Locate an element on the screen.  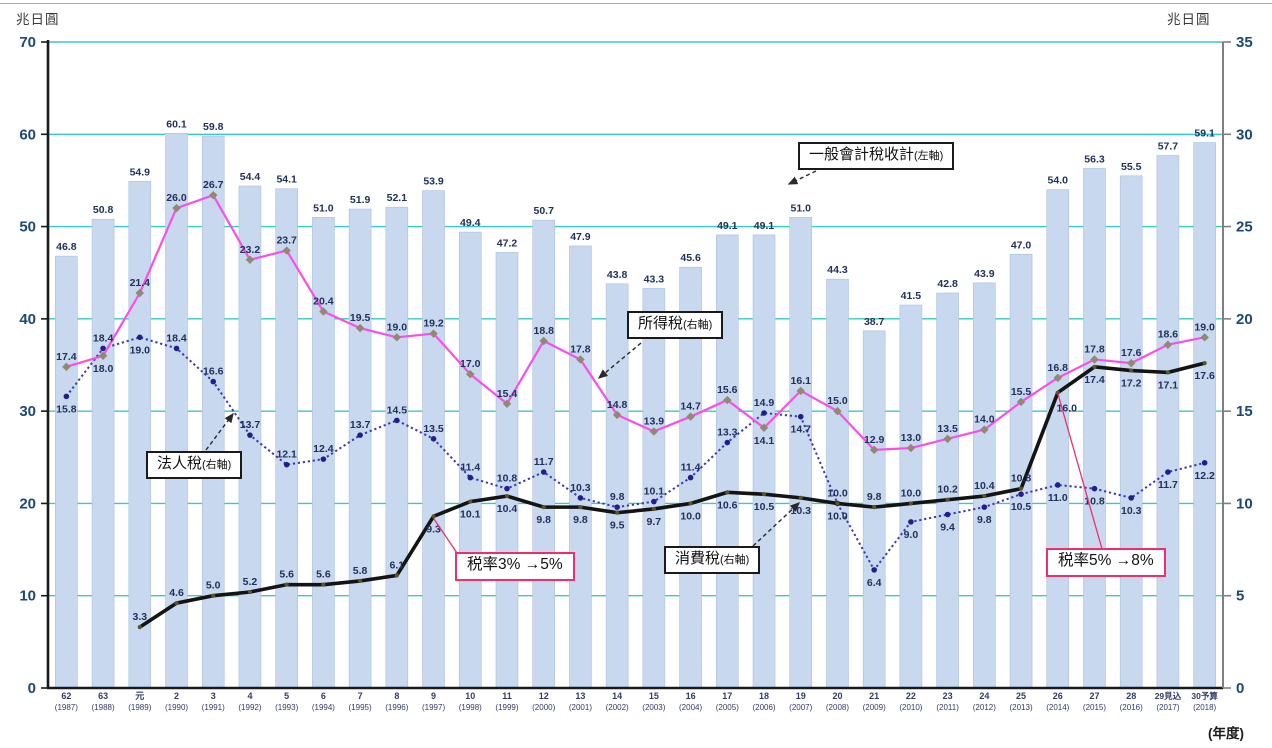
left-axis-tick-label: 20 is located at coordinates (27, 503).